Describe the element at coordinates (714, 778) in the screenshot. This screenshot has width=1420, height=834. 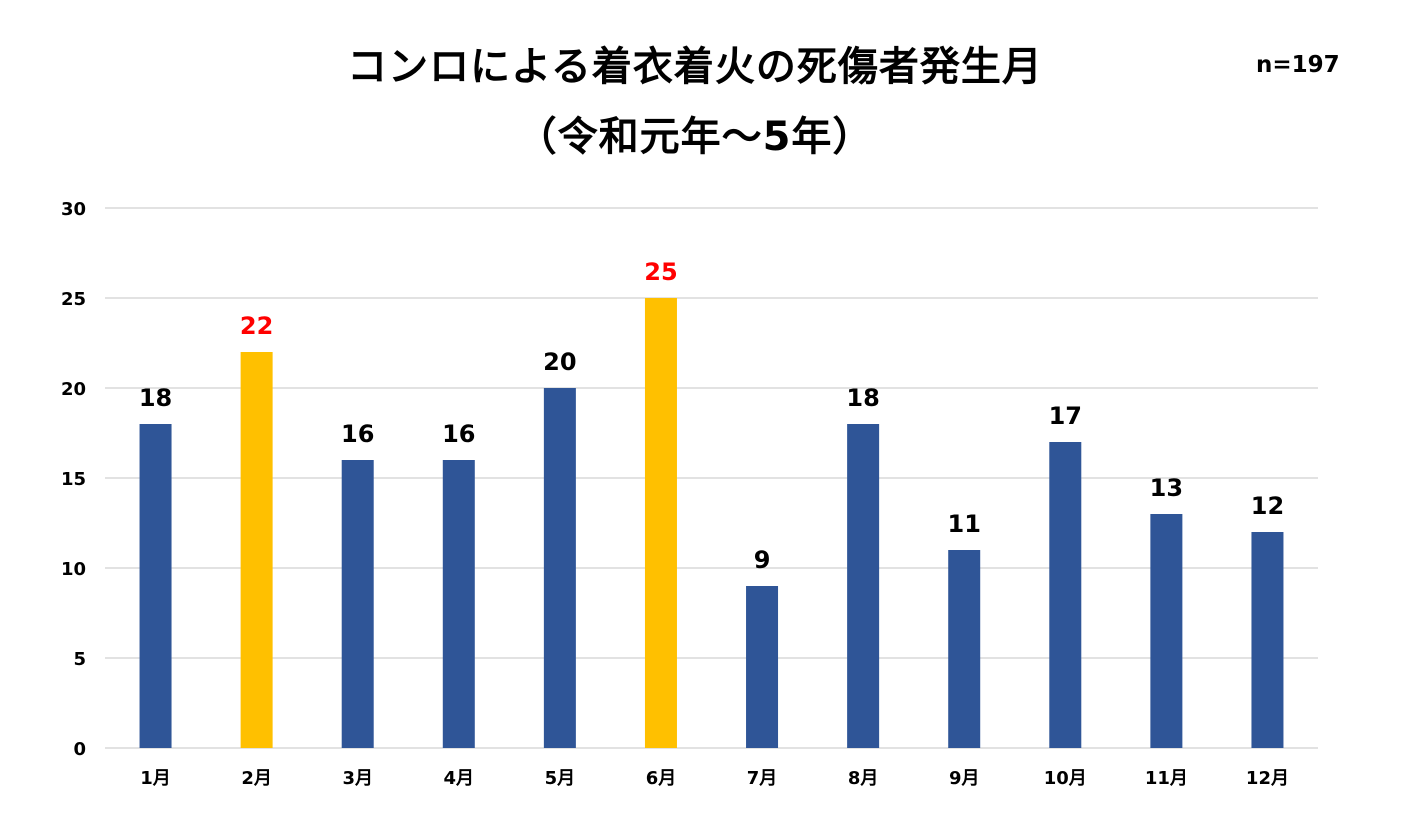
I see `x-axis-ticks: 1月 2月 3月 4月 5月 6月 7月 8月 9月 10月 11月 12月` at that location.